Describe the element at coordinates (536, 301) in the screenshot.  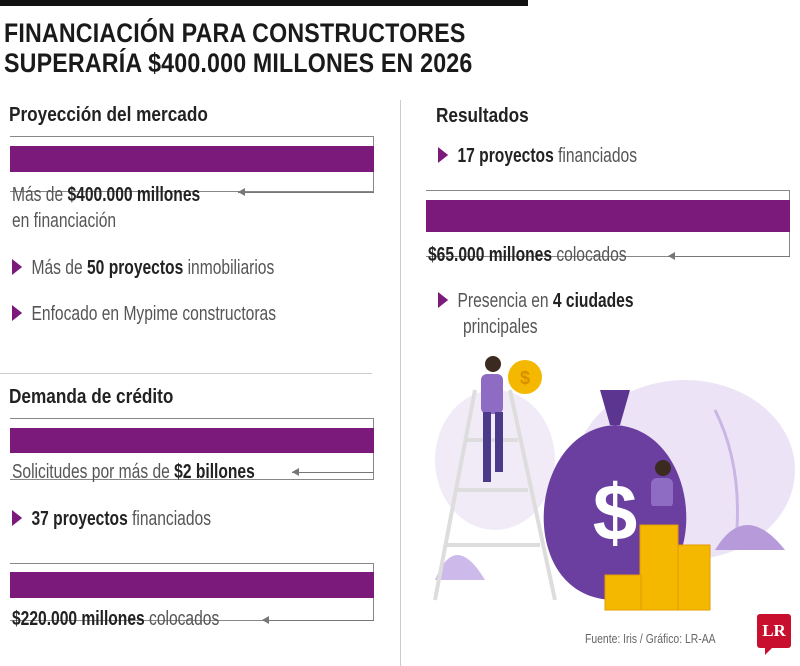
I see `bullet-item: Presencia en 4 ciudades` at that location.